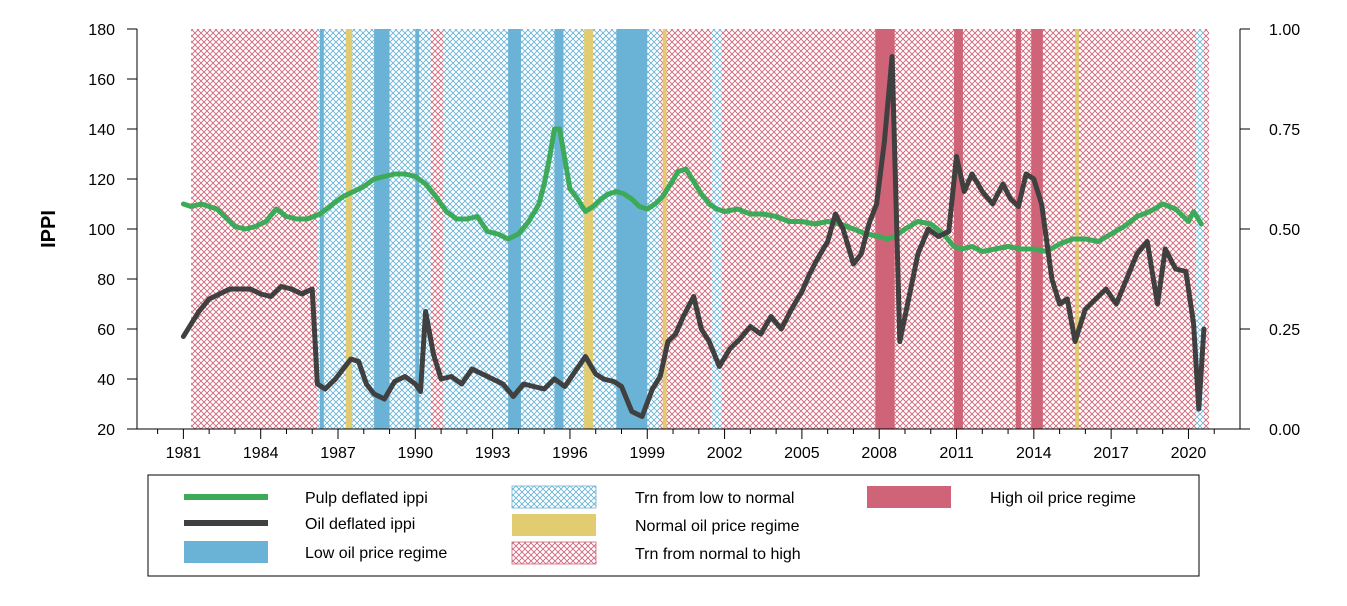 Image resolution: width=1347 pixels, height=606 pixels. Describe the element at coordinates (184, 453) in the screenshot. I see `x-tick-label: 1981` at that location.